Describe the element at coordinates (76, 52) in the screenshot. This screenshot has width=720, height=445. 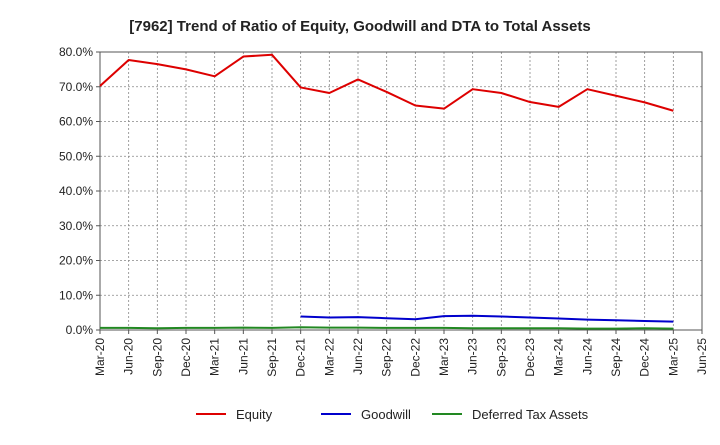
I see `y-tick-label: 80.0%` at that location.